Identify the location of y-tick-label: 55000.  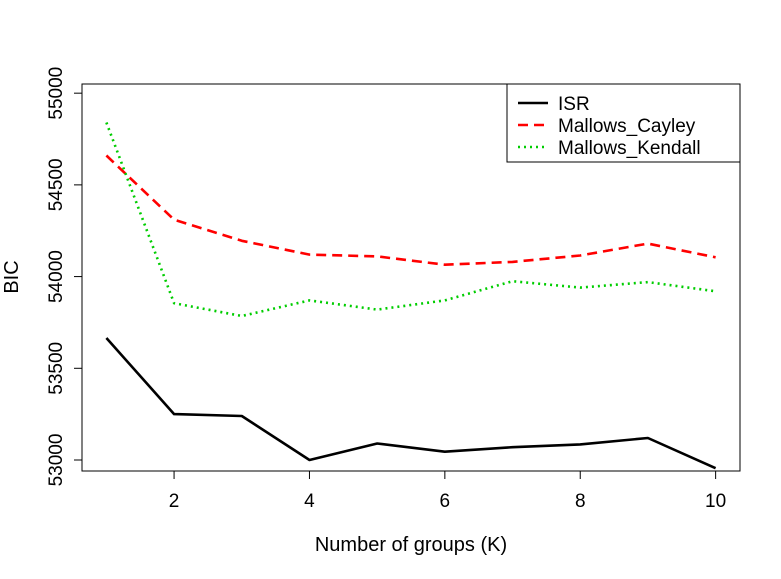
(56, 93).